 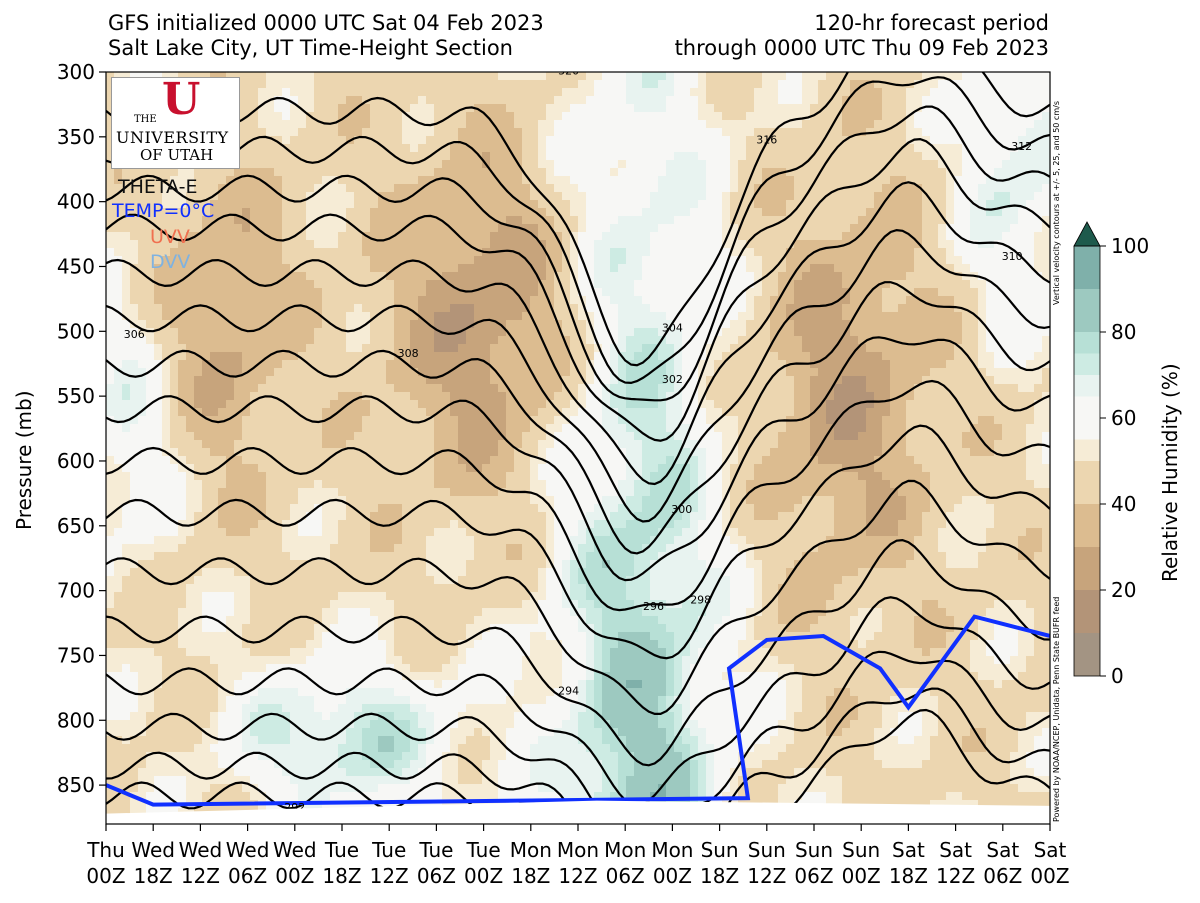 I want to click on theta-e-label: 298, so click(x=700, y=600).